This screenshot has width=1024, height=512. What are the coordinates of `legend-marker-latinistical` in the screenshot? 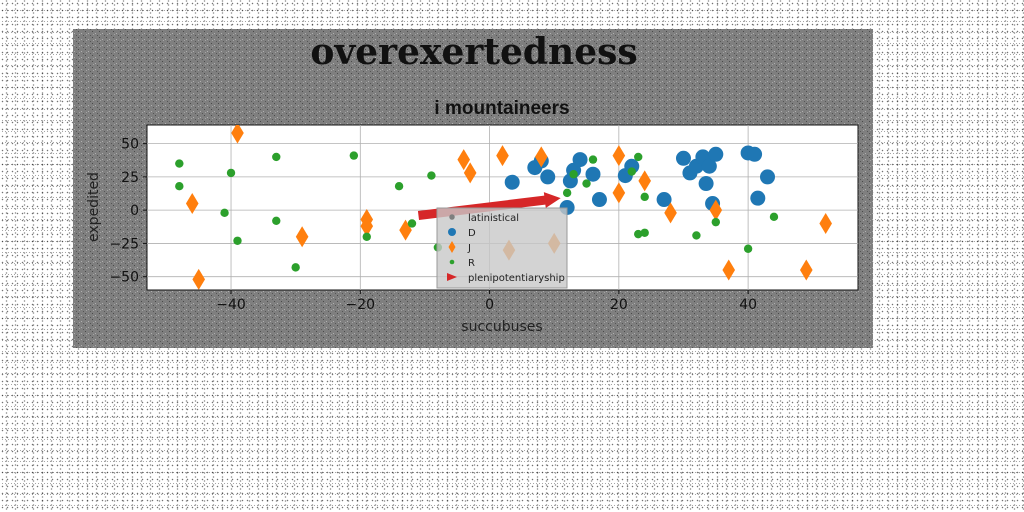 It's located at (452, 217).